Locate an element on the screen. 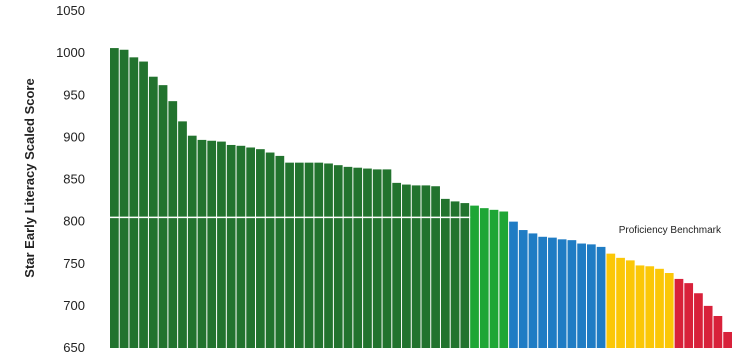 The width and height of the screenshot is (755, 355). y-axis: 650 700 750 800 850 900 950 1000 1050 is located at coordinates (70, 179).